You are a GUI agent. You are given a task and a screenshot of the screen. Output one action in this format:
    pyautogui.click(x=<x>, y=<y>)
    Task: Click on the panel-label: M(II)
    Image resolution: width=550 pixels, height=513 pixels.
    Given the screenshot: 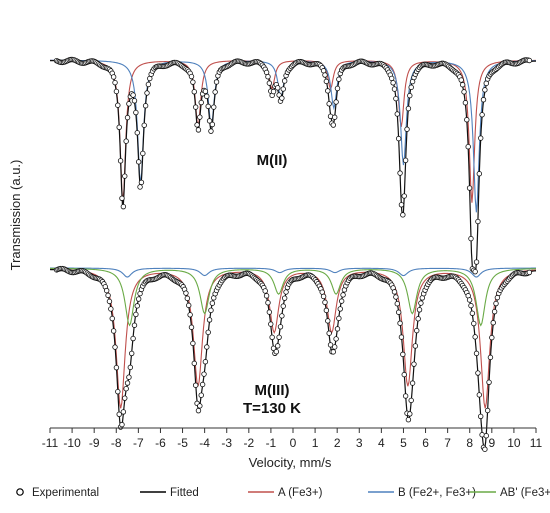 What is the action you would take?
    pyautogui.click(x=272, y=160)
    